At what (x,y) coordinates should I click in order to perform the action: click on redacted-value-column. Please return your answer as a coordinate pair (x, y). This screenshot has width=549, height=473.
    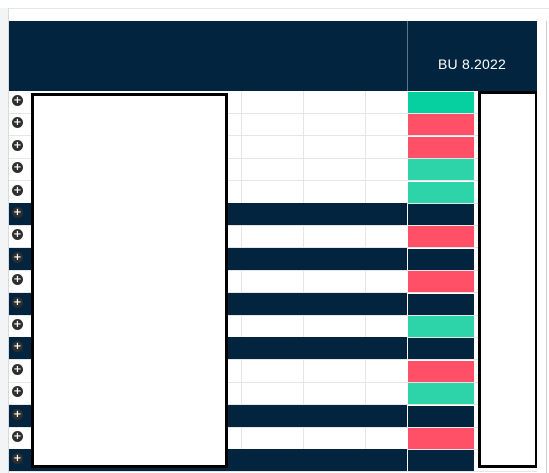
    Looking at the image, I should click on (508, 279).